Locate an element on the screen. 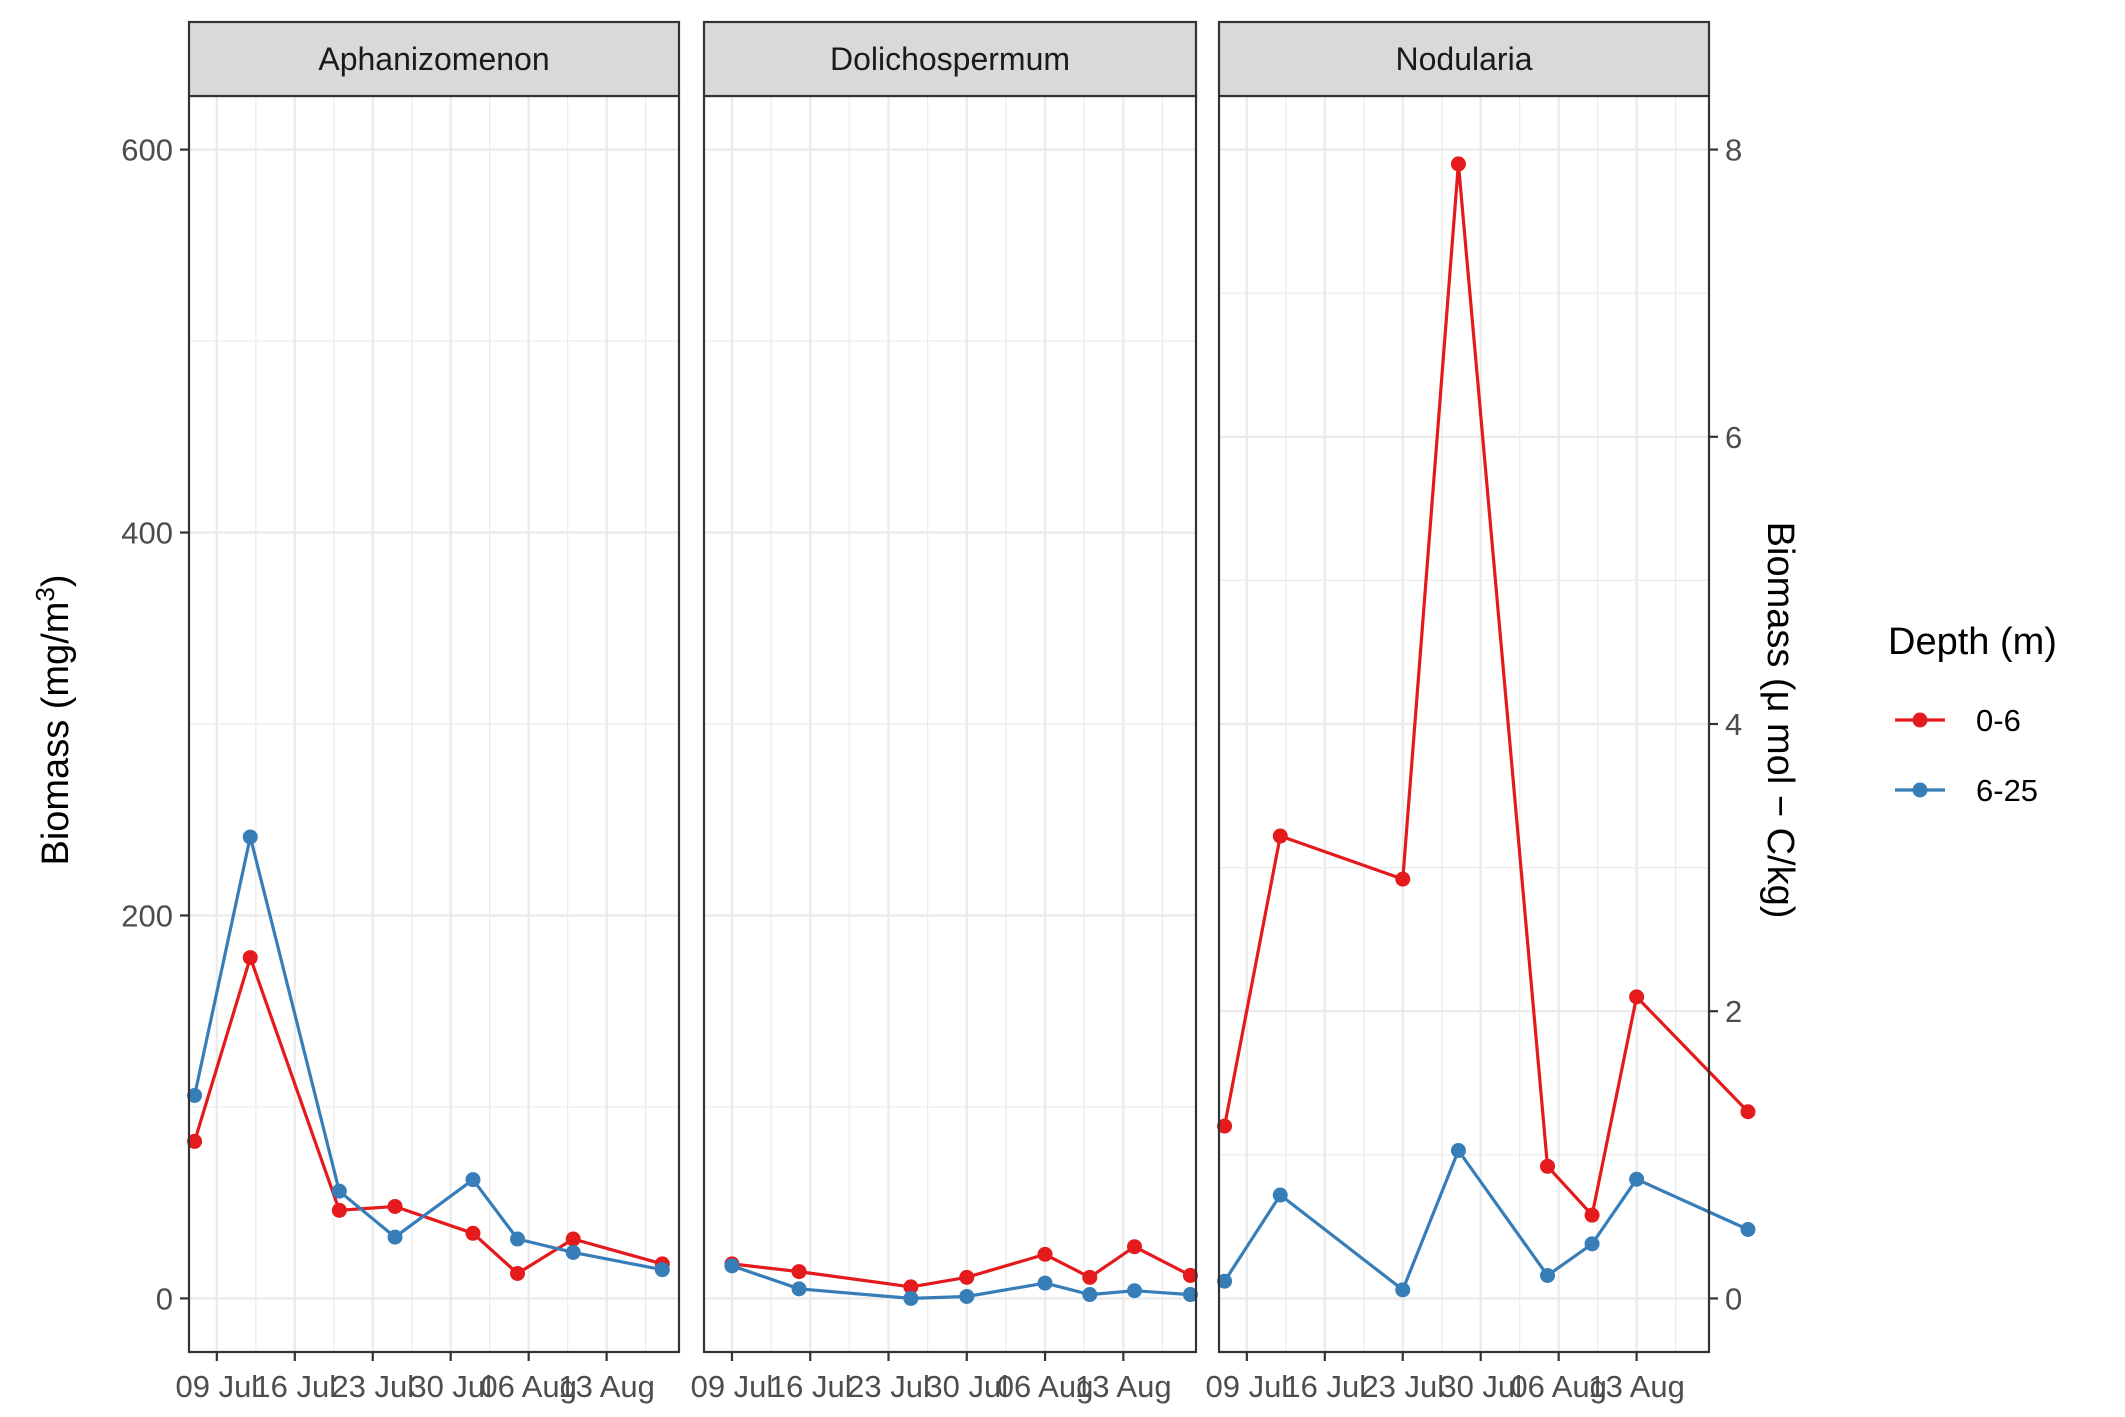 The image size is (2125, 1417). facet-label: Aphanizomenon is located at coordinates (433, 59).